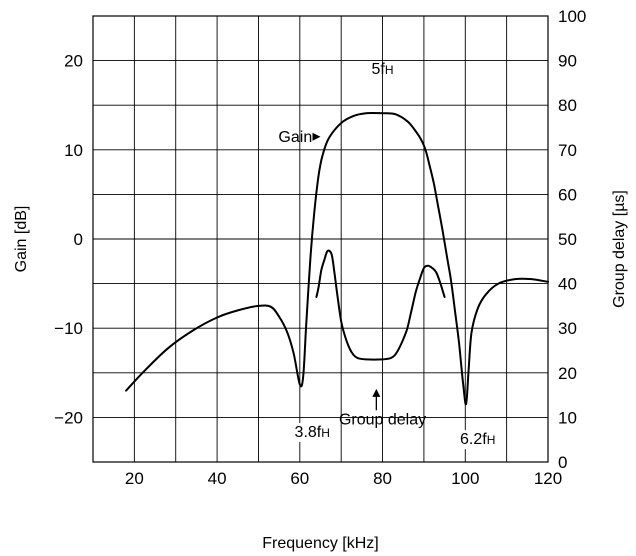  I want to click on y-right-tick-label: 70, so click(567, 150).